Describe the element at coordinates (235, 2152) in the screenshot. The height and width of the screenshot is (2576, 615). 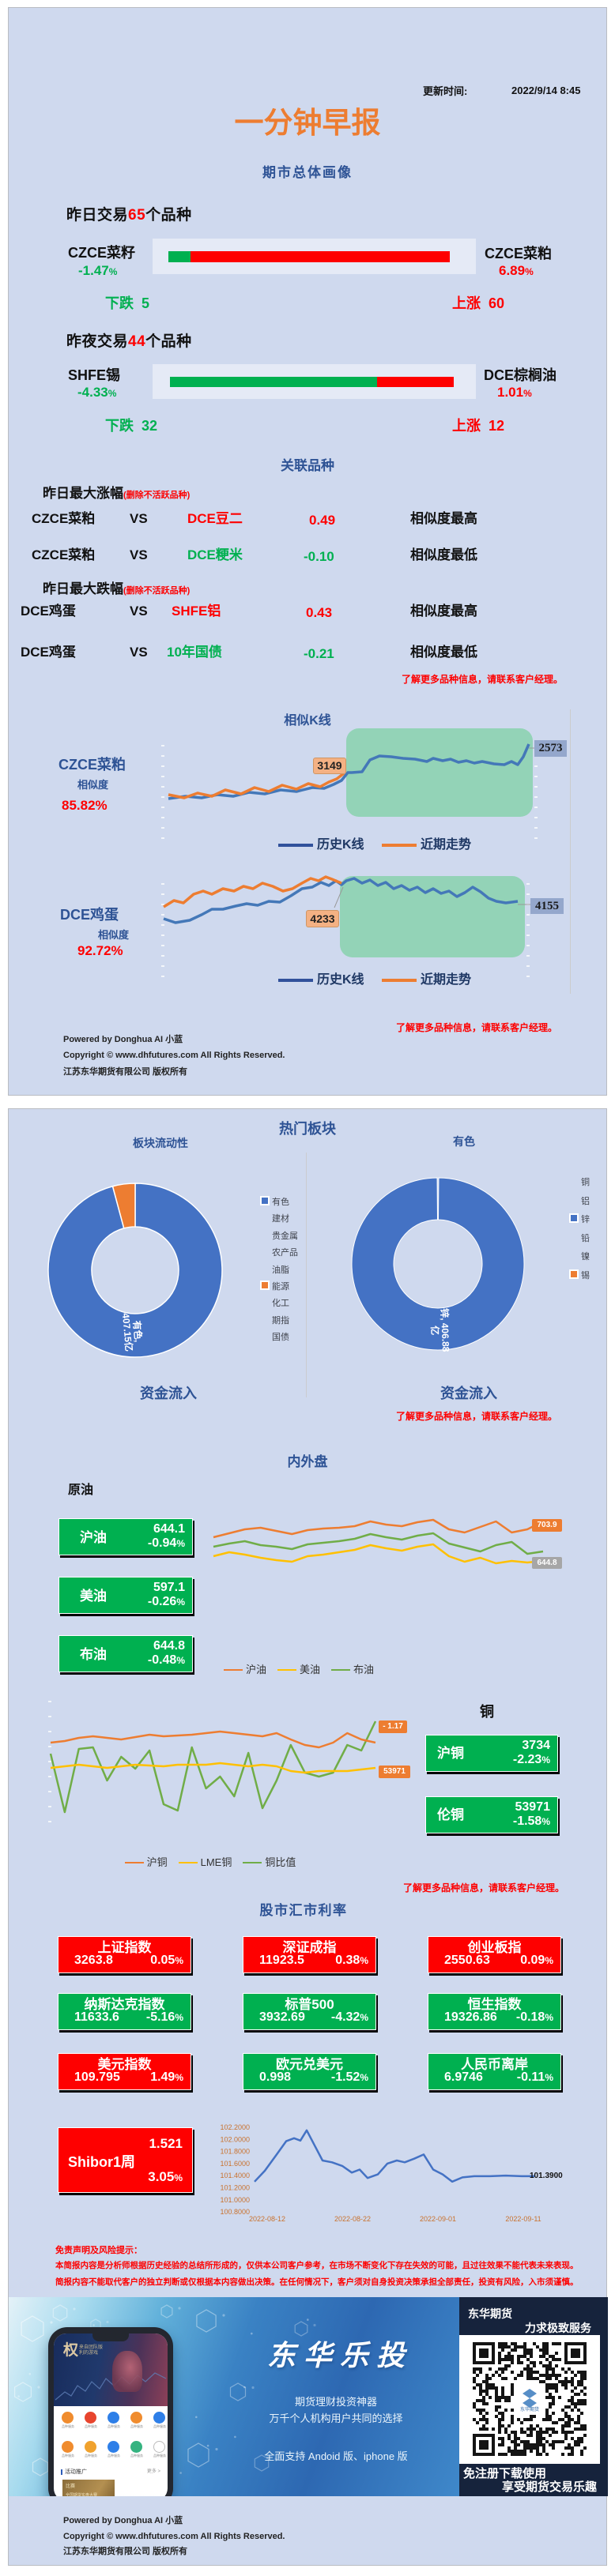
I see `svg-text: 101.8000` at that location.